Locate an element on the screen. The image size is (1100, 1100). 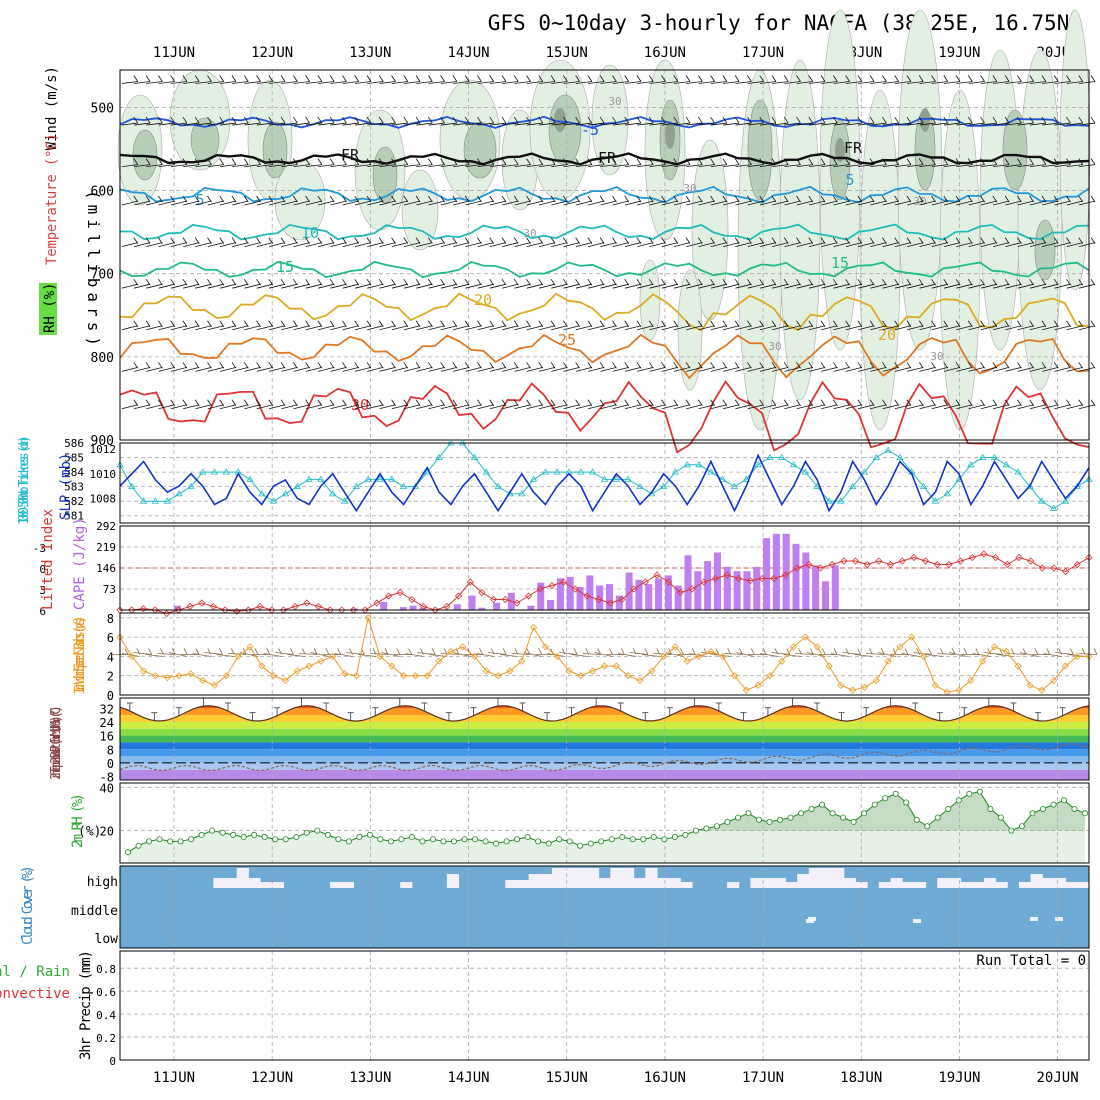
temp-tick: 8 is located at coordinates (110, 750).